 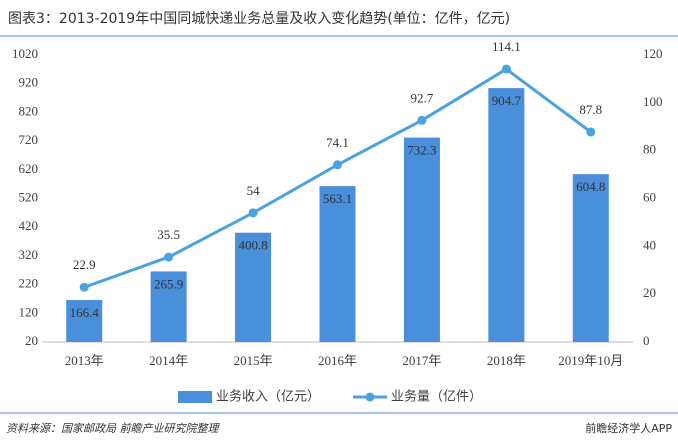 What do you see at coordinates (337, 198) in the screenshot?
I see `bar-value-label: 563.1` at bounding box center [337, 198].